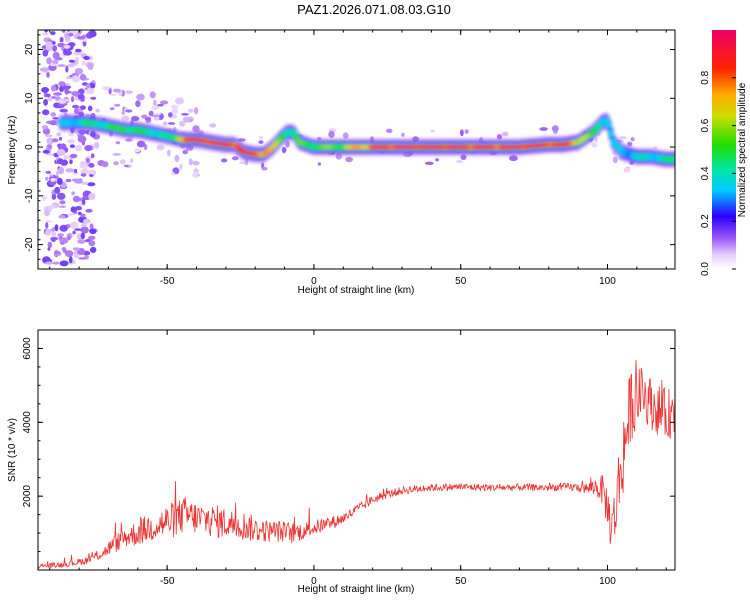 This screenshot has height=605, width=750. Describe the element at coordinates (724, 149) in the screenshot. I see `colorbar-gradient` at that location.